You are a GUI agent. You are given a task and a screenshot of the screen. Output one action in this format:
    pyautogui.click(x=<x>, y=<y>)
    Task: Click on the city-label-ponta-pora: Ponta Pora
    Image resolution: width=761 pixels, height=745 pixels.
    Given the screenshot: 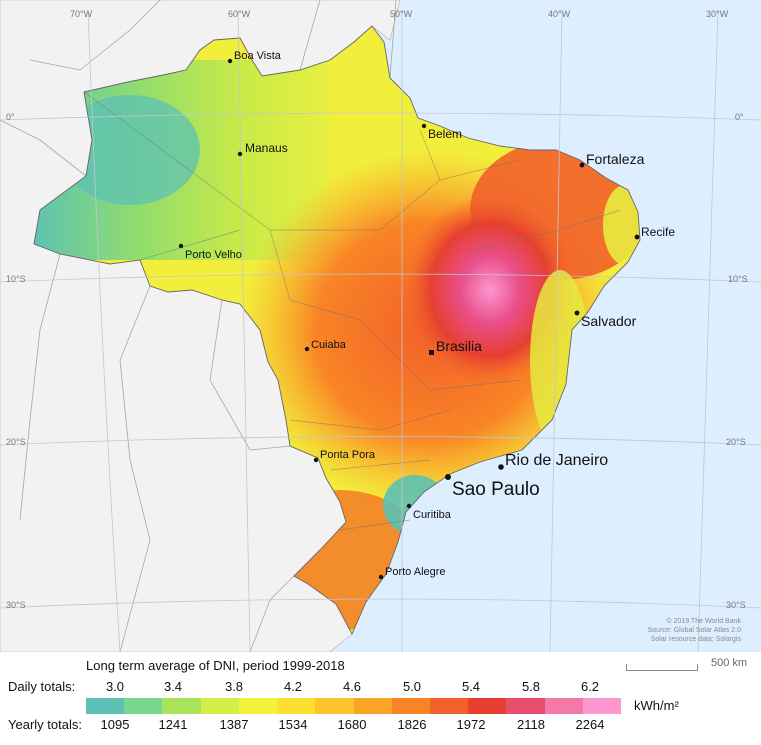 What is the action you would take?
    pyautogui.click(x=348, y=455)
    